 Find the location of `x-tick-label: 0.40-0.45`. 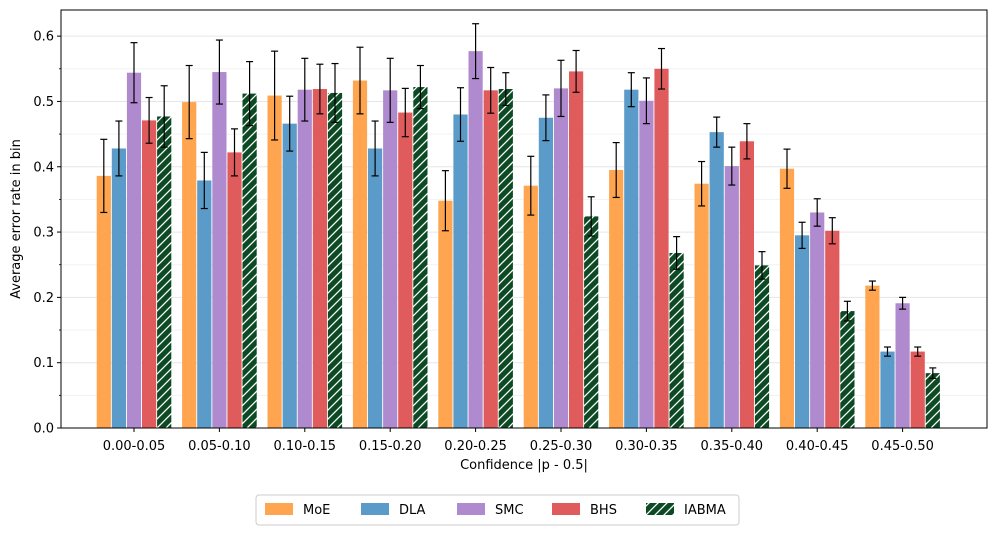

x-tick-label: 0.40-0.45 is located at coordinates (817, 446).